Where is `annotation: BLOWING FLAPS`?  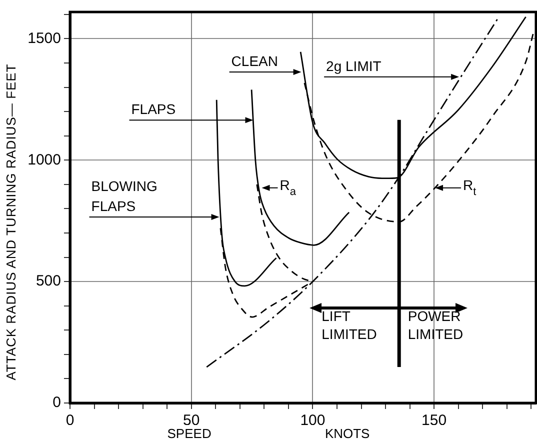
annotation: BLOWING FLAPS is located at coordinates (124, 196).